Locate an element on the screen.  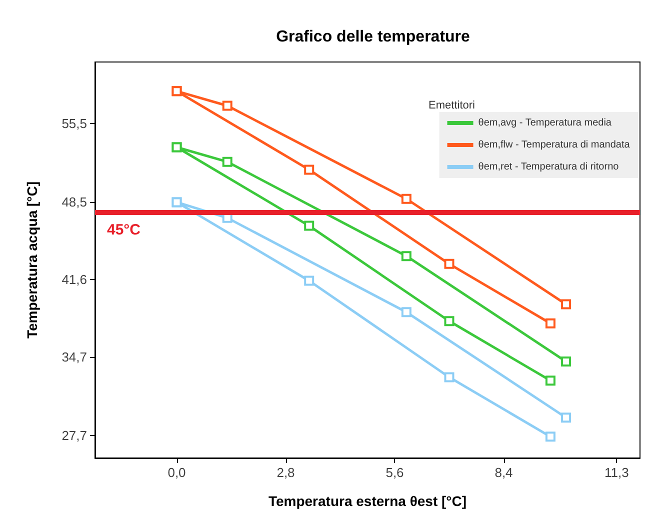
y-axis-title: Temperatura acqua [°C] is located at coordinates (32, 260).